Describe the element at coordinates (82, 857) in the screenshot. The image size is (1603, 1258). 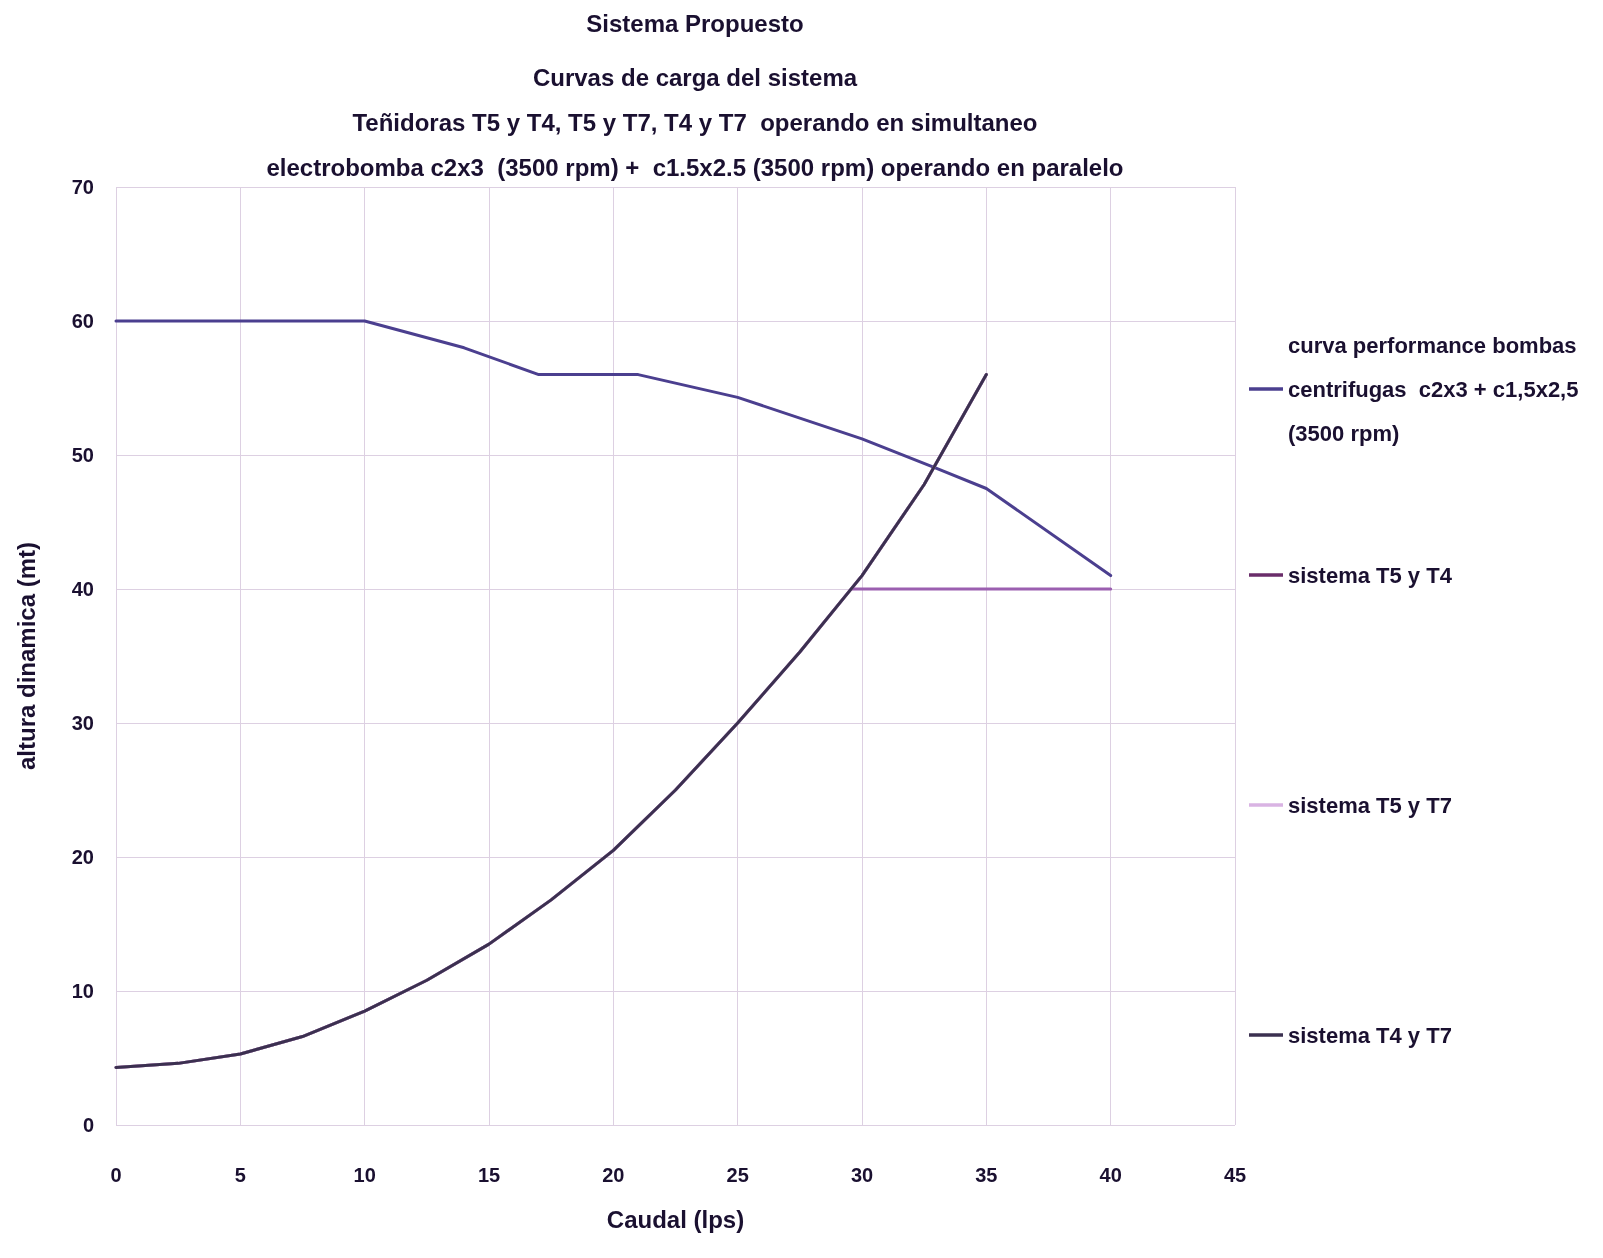
I see `y-tick-label: 20` at that location.